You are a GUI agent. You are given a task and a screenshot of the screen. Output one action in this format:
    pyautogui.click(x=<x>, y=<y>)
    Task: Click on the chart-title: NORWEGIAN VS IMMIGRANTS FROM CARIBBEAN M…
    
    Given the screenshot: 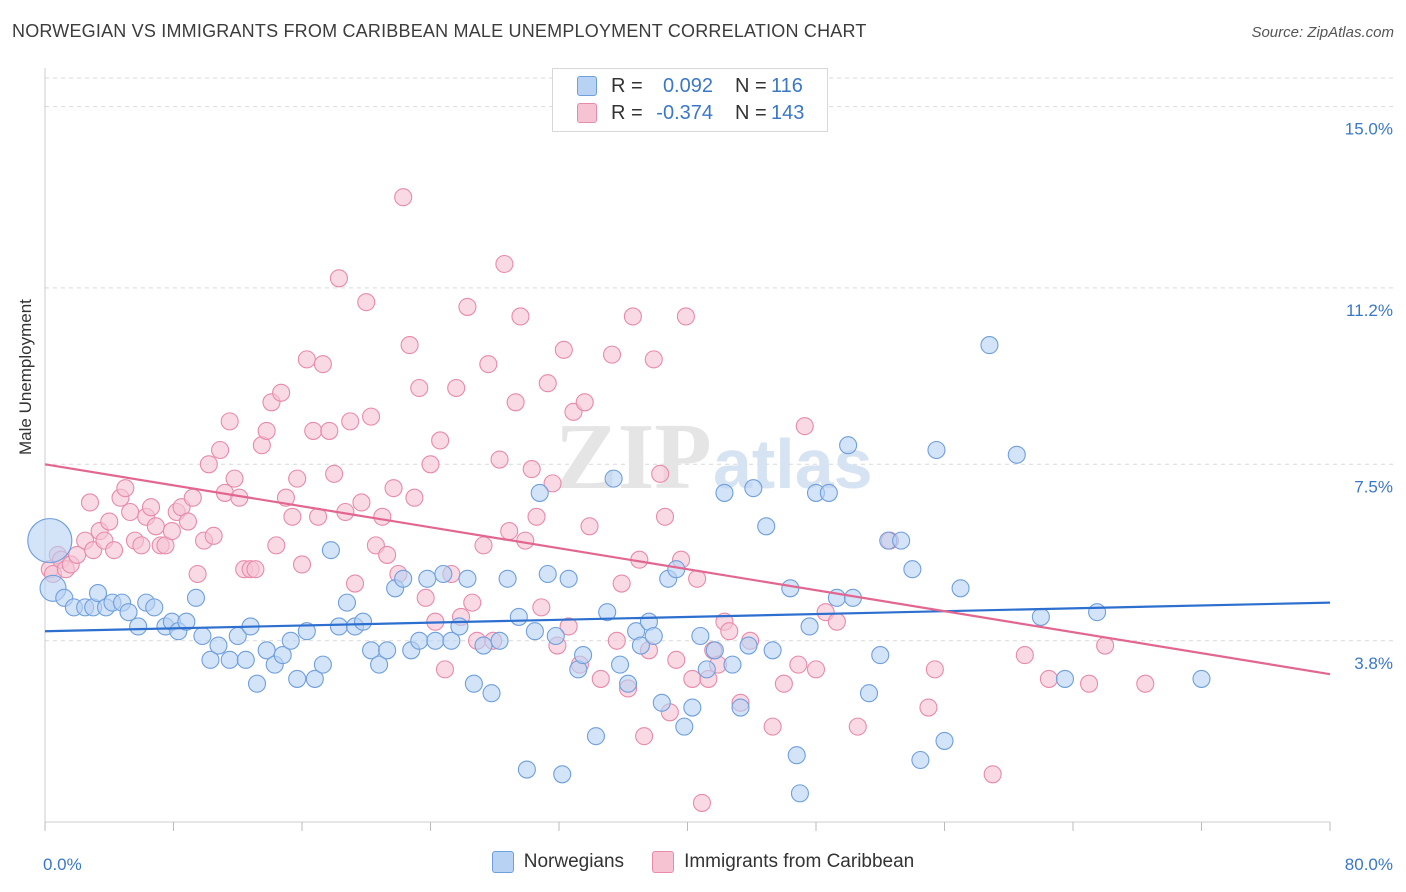 What is the action you would take?
    pyautogui.click(x=439, y=31)
    